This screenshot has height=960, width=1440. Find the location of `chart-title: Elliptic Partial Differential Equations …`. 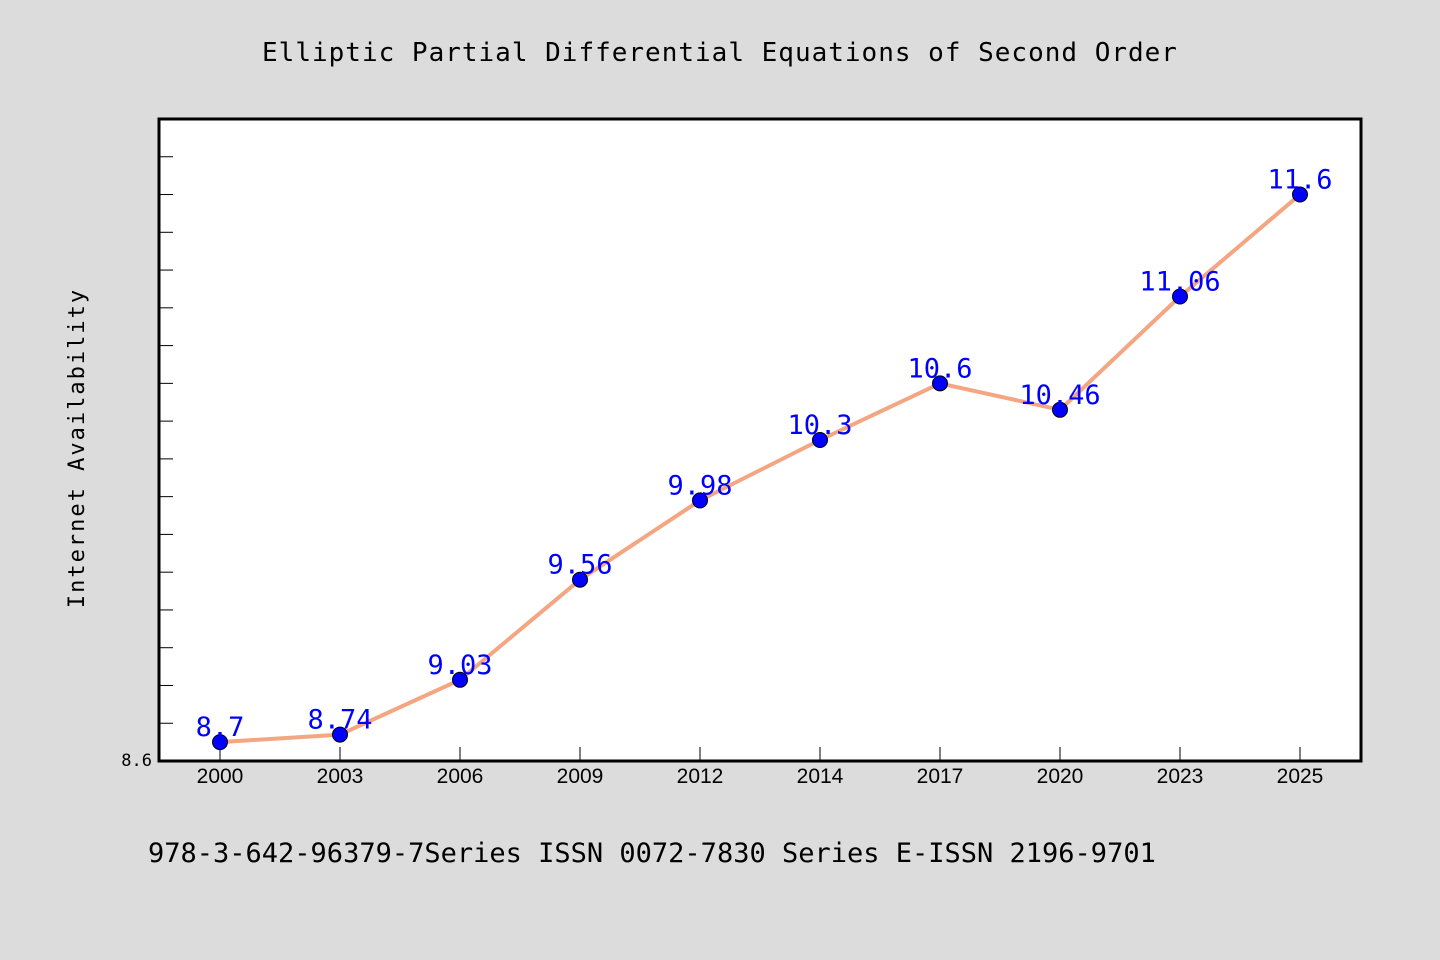

chart-title: Elliptic Partial Differential Equations … is located at coordinates (720, 53).